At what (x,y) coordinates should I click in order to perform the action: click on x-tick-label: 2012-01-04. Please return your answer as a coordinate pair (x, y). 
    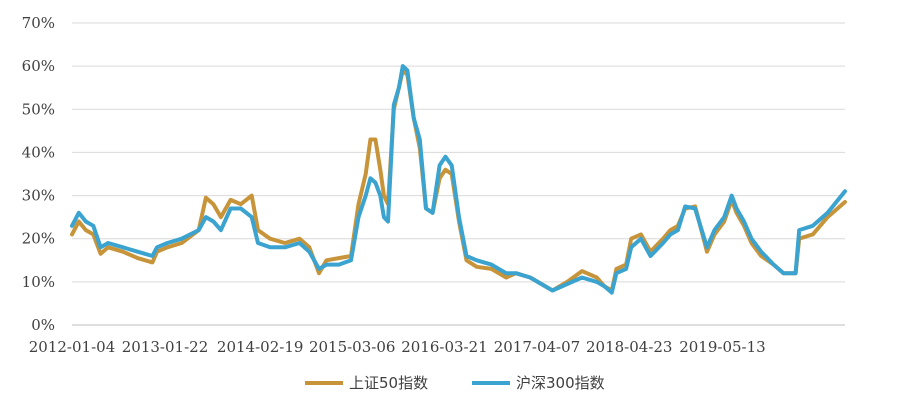
    Looking at the image, I should click on (72, 347).